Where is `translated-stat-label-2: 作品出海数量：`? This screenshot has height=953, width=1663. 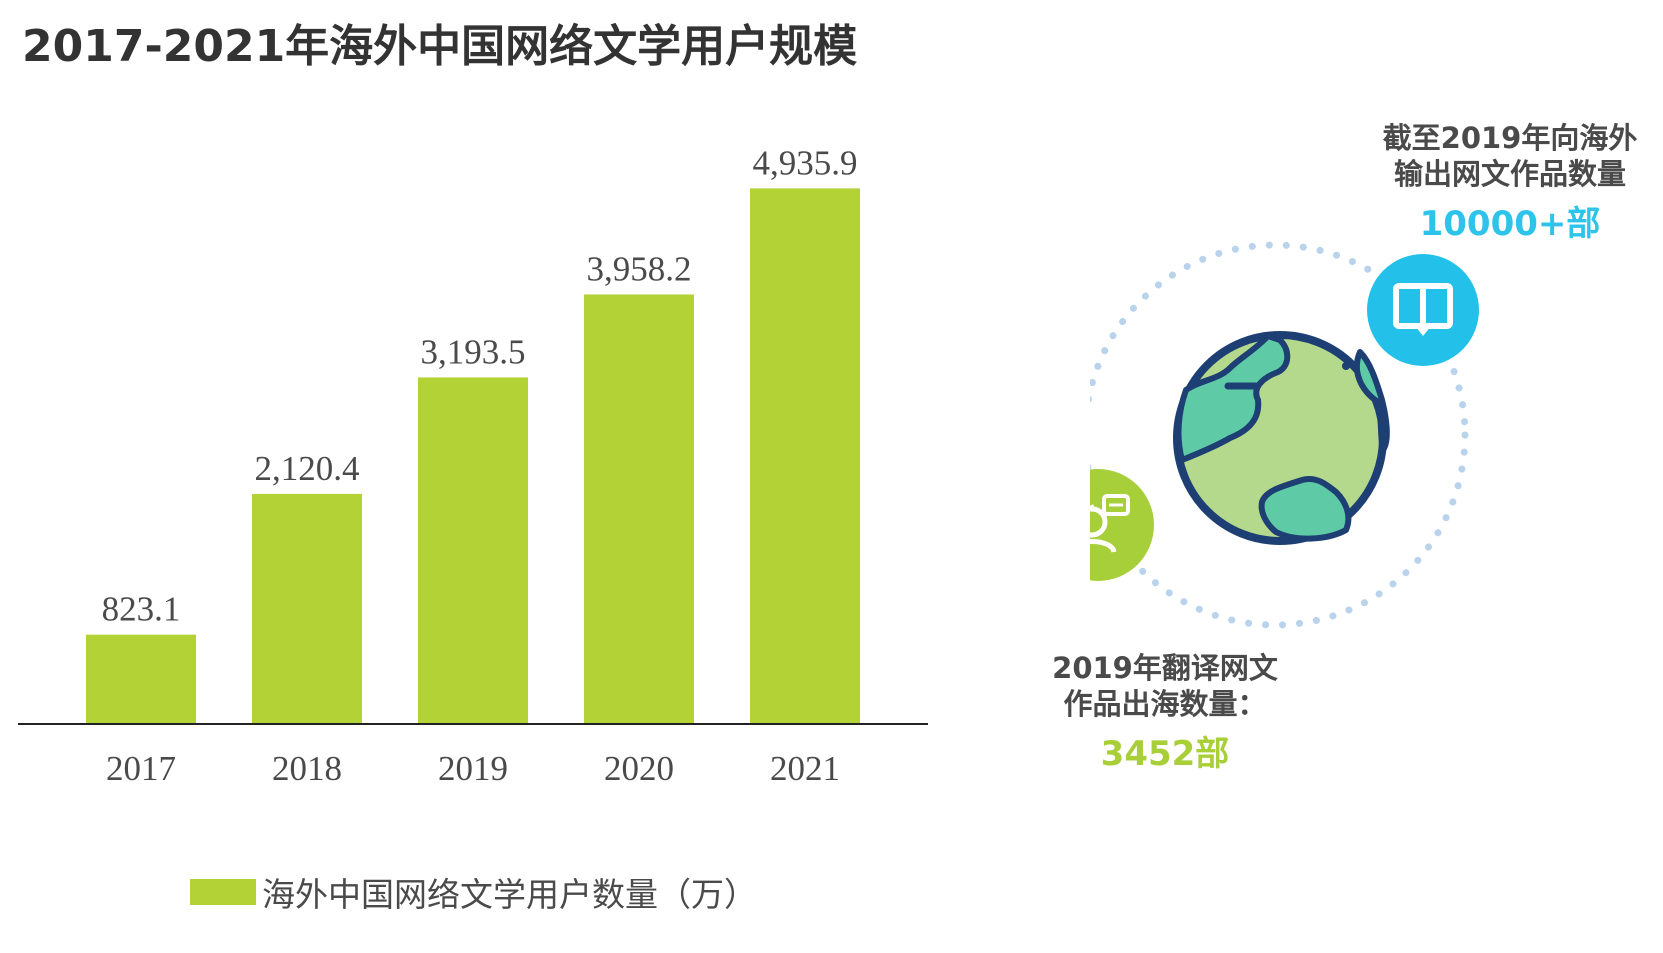
translated-stat-label-2: 作品出海数量： is located at coordinates (1165, 704).